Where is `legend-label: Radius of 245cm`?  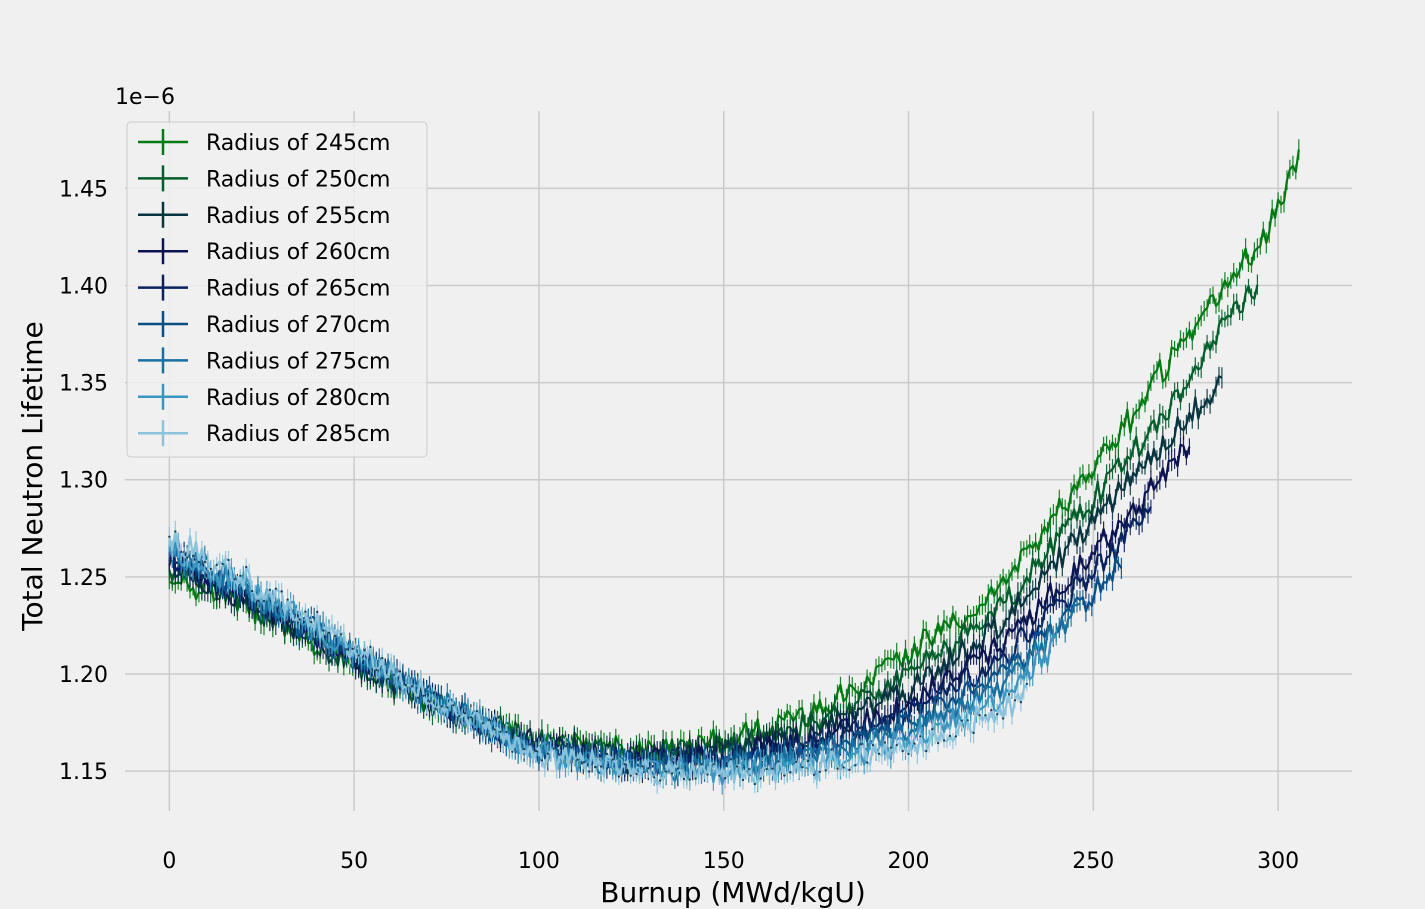 legend-label: Radius of 245cm is located at coordinates (298, 143).